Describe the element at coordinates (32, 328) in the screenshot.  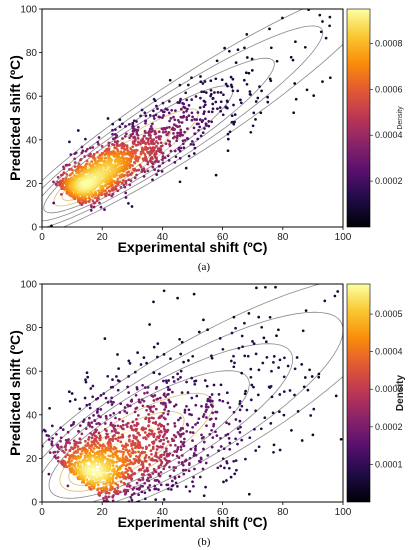
I see `y-tick-label: 80` at that location.